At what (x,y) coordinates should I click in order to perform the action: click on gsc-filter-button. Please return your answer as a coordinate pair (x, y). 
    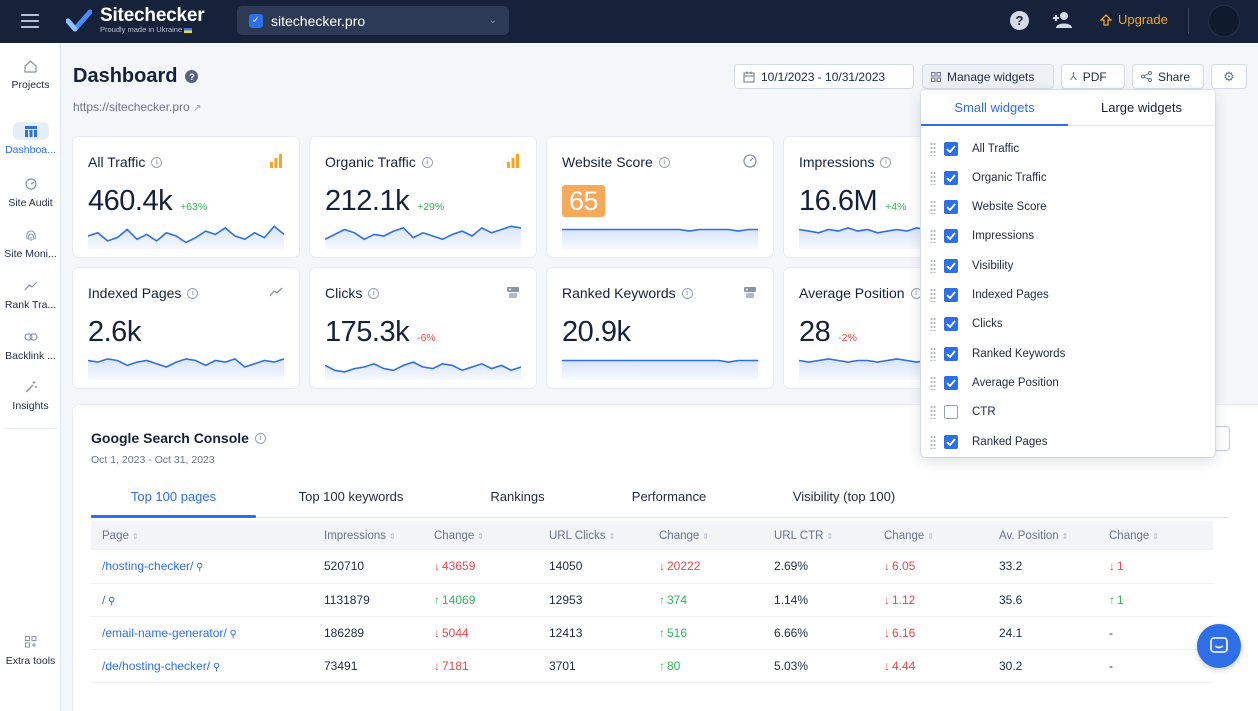
    Looking at the image, I should click on (1219, 438).